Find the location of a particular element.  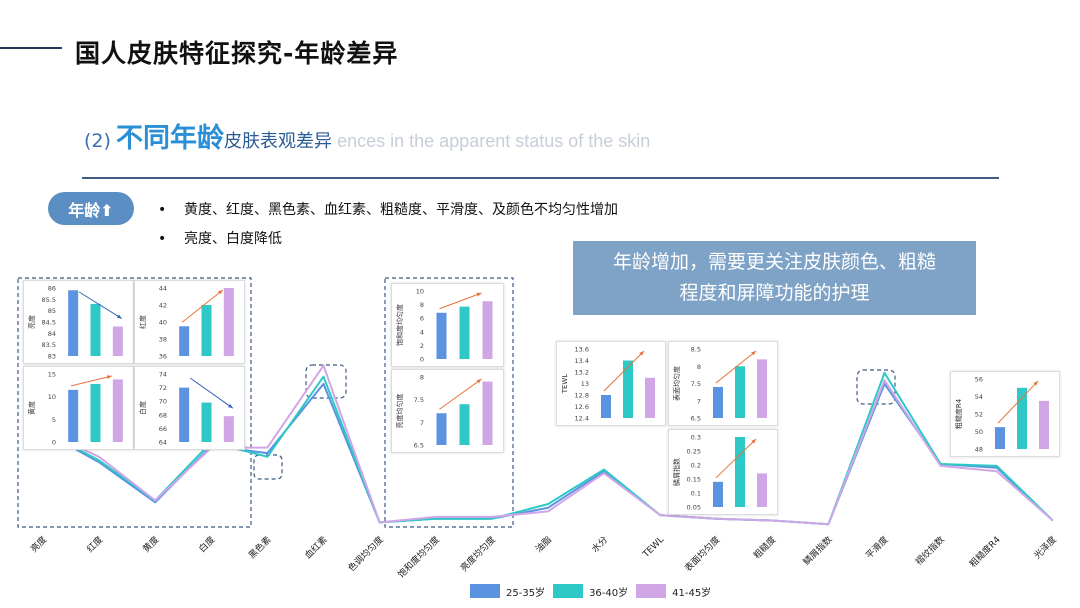

inset-y-label: 红度 is located at coordinates (142, 322).